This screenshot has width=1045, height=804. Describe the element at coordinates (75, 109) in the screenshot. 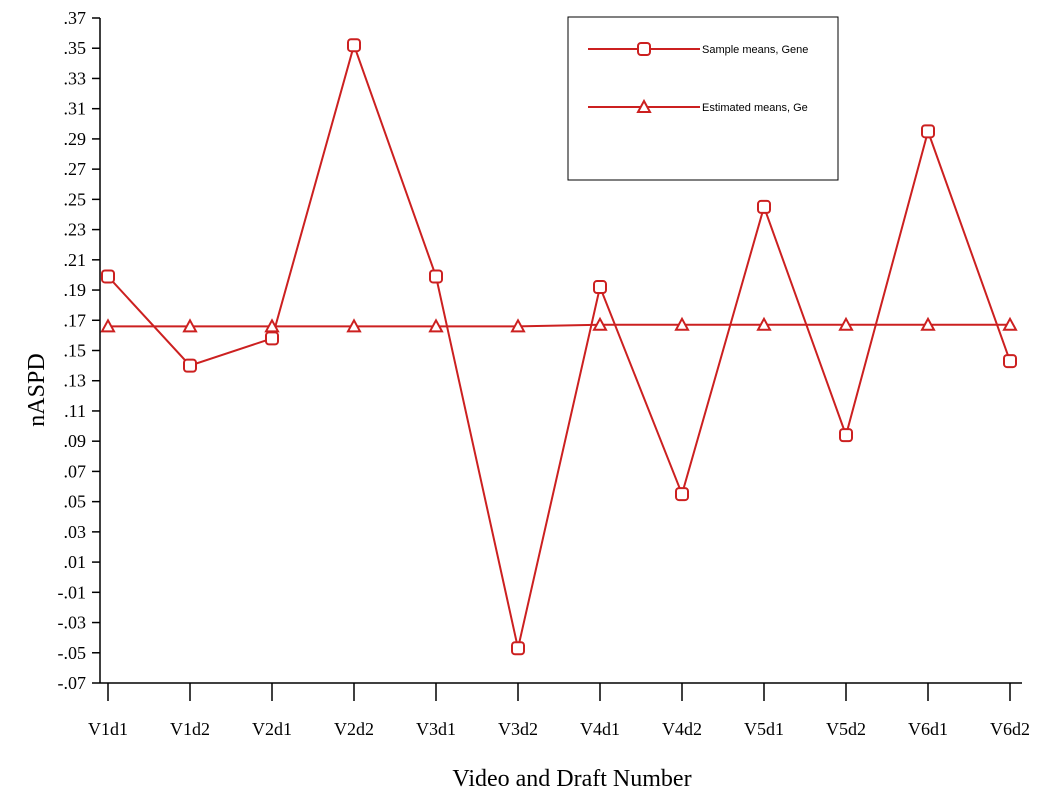

I see `y-tick-label: .31` at that location.